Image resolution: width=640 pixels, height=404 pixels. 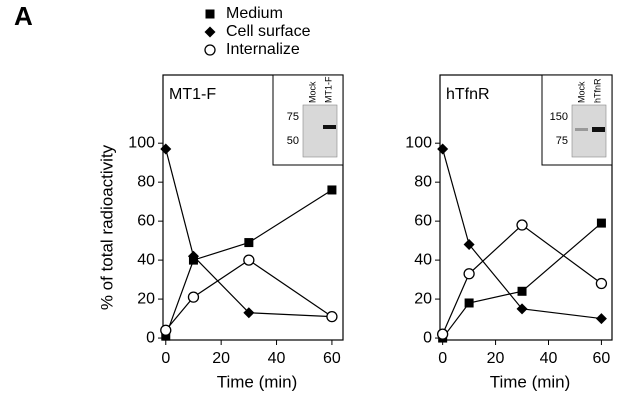 I want to click on panel-title: MT1-F, so click(x=192, y=94).